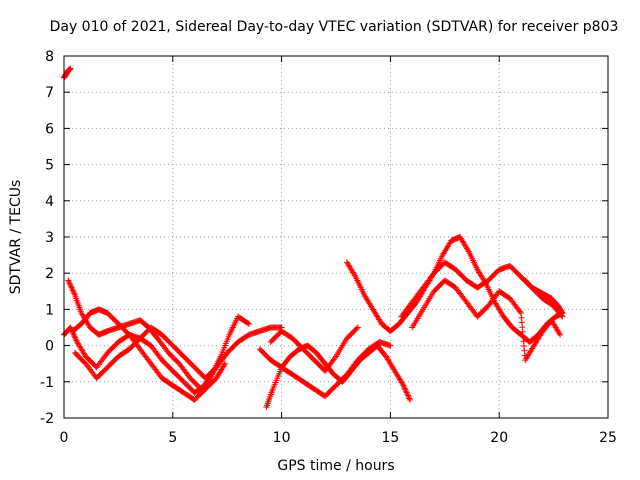 Image resolution: width=640 pixels, height=480 pixels. What do you see at coordinates (282, 438) in the screenshot?
I see `x-tick-label: 10` at bounding box center [282, 438].